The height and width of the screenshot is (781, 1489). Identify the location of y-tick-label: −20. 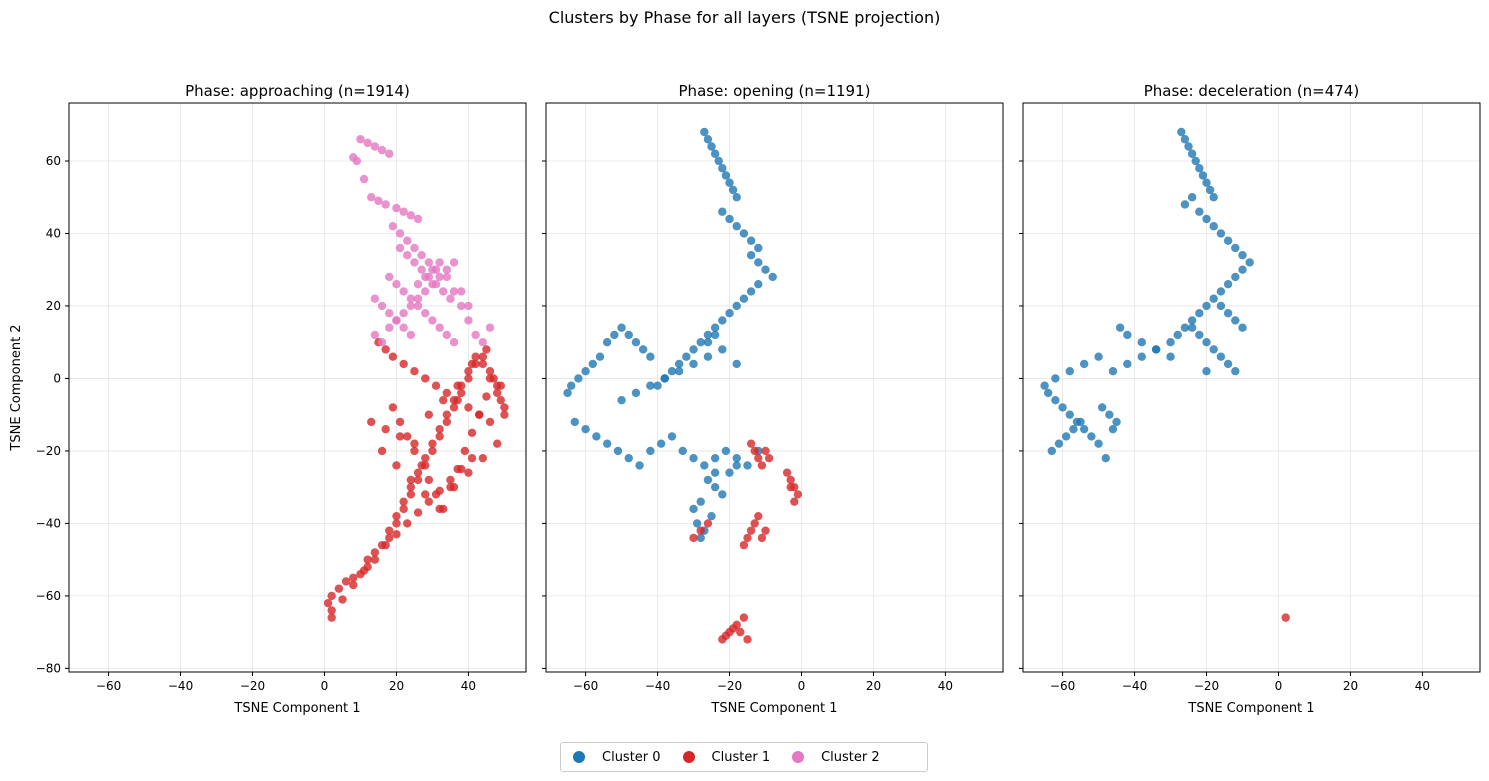
(48, 451).